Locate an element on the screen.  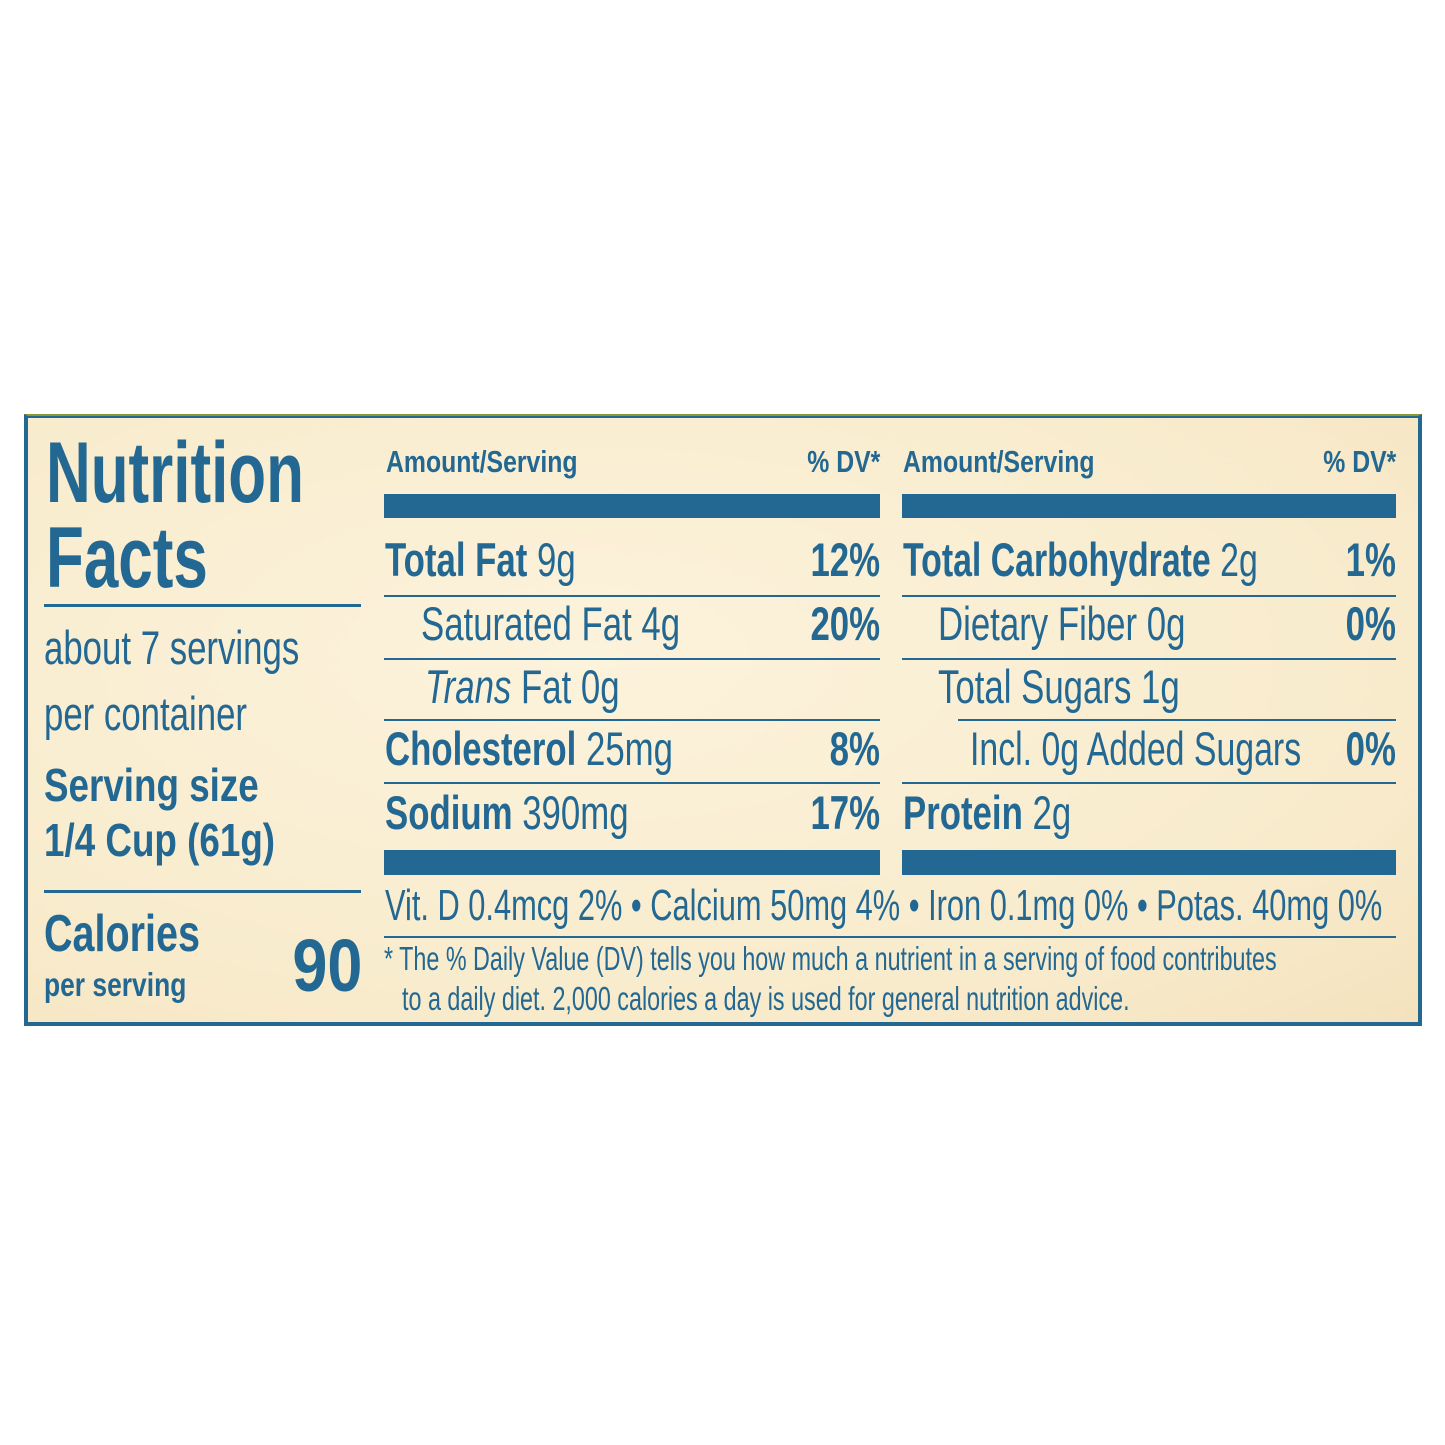
dv-total-fat: 12% is located at coordinates (845, 559).